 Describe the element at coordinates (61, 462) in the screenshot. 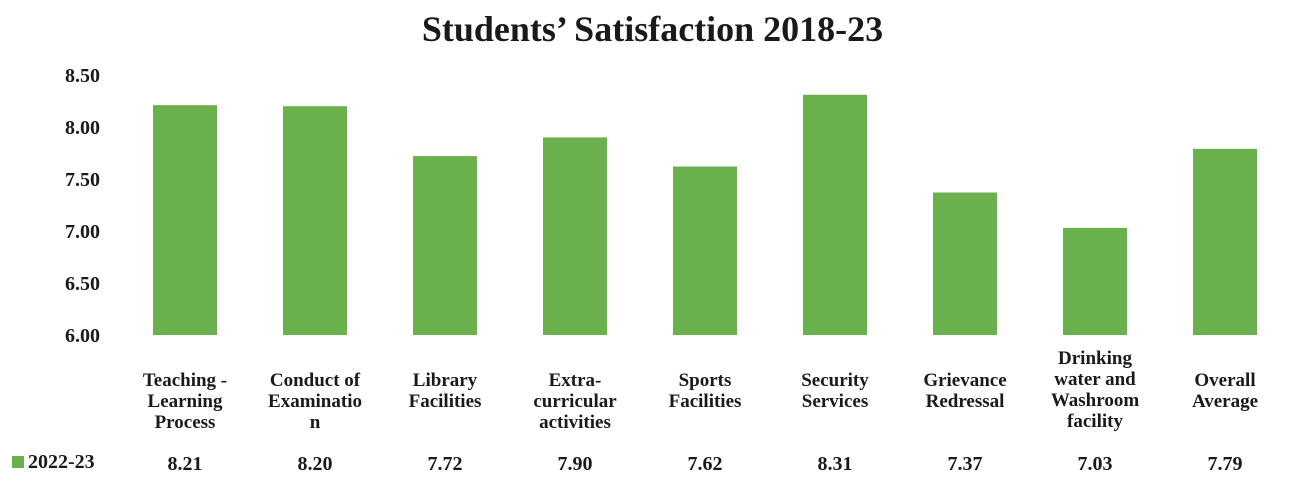

I see `legend-label: 2022-23` at that location.